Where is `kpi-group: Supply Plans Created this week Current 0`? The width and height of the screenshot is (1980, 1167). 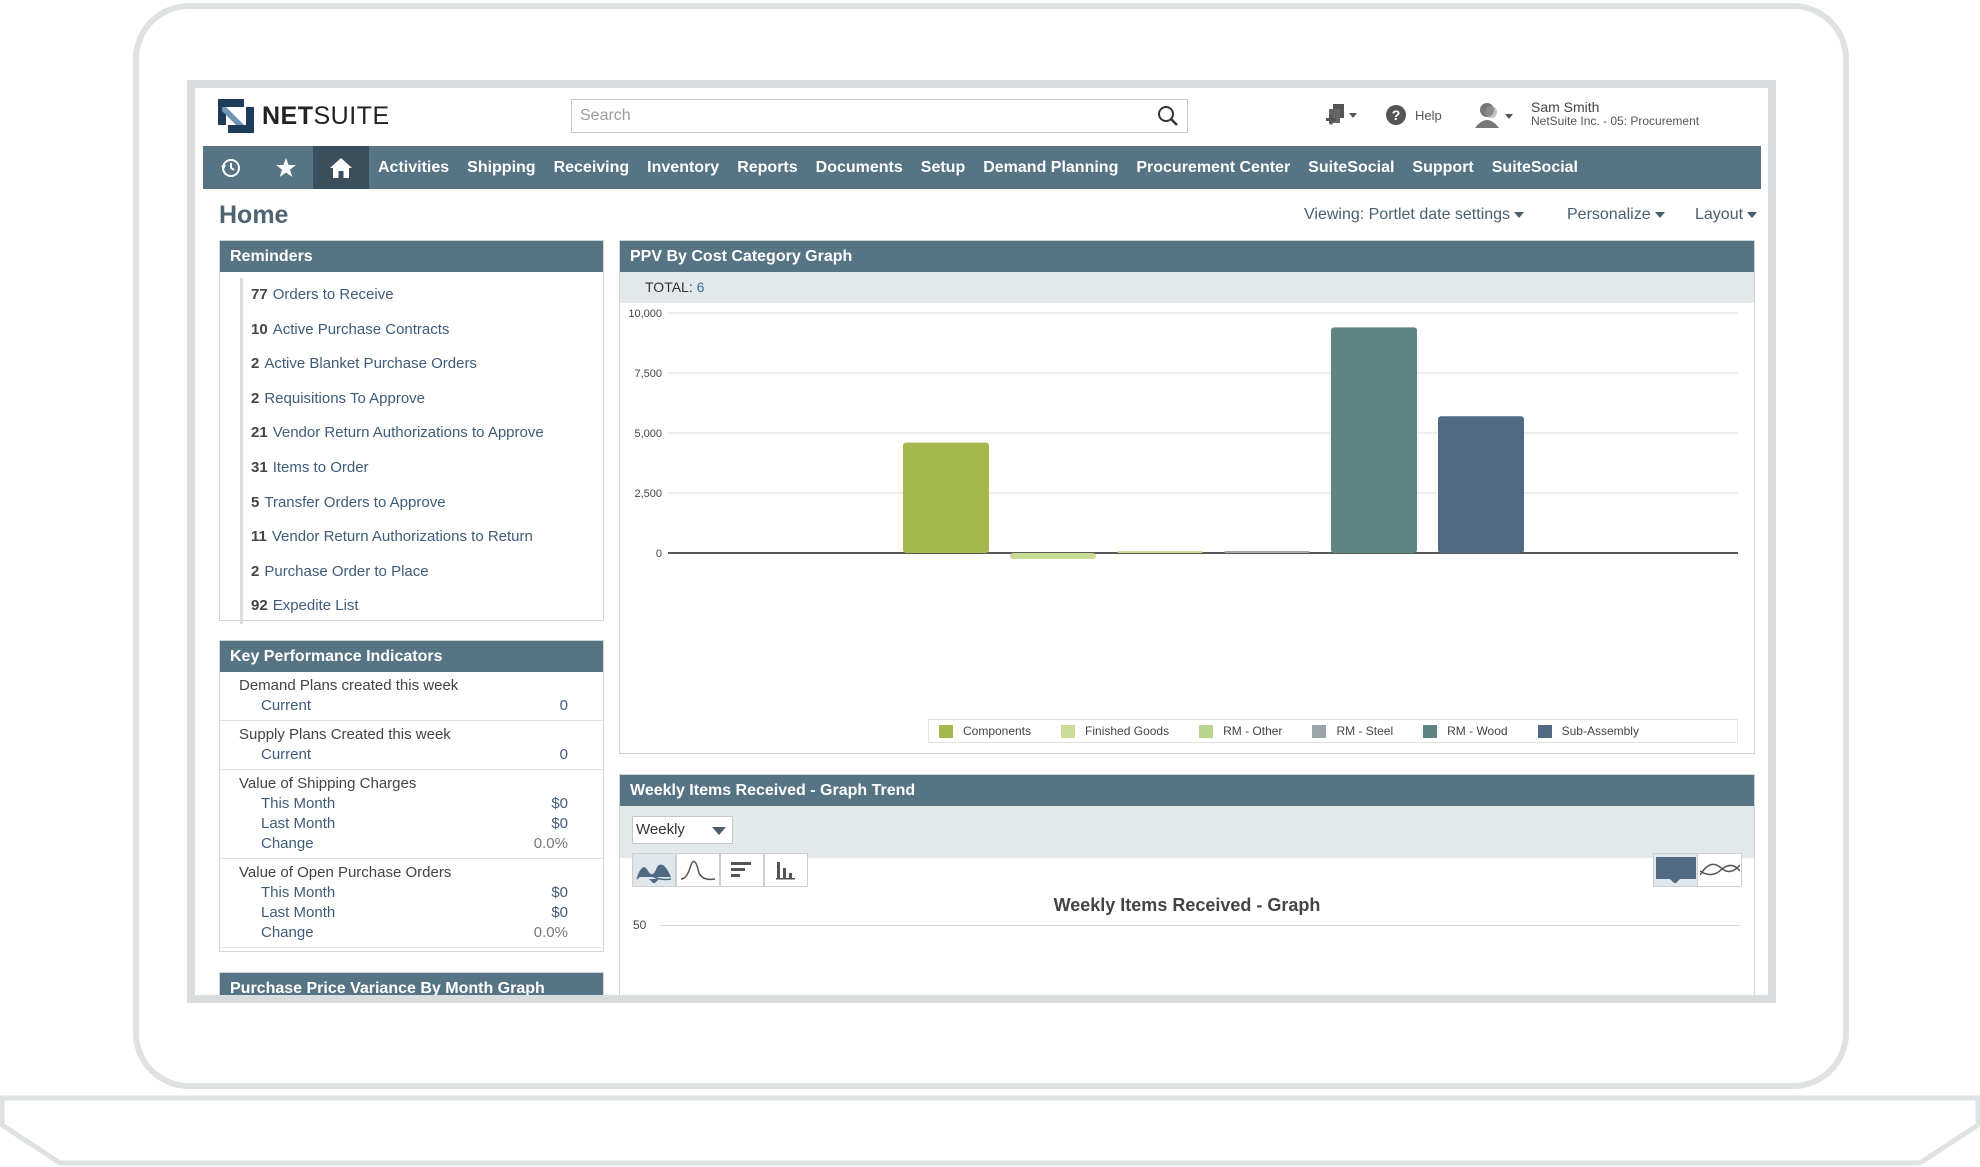 kpi-group: Supply Plans Created this week Current 0 is located at coordinates (411, 745).